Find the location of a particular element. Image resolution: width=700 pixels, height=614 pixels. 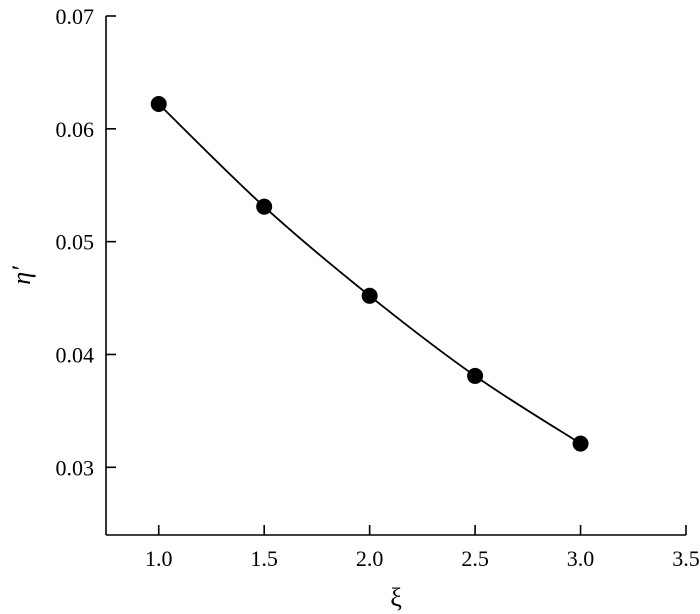

x-tick-label: 2.5 is located at coordinates (475, 558).